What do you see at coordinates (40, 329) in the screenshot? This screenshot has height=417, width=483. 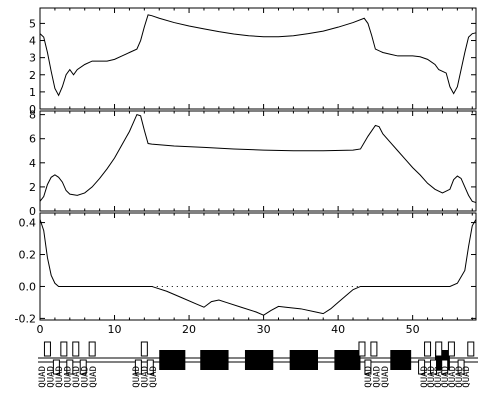 I see `x-tick-label: 0` at bounding box center [40, 329].